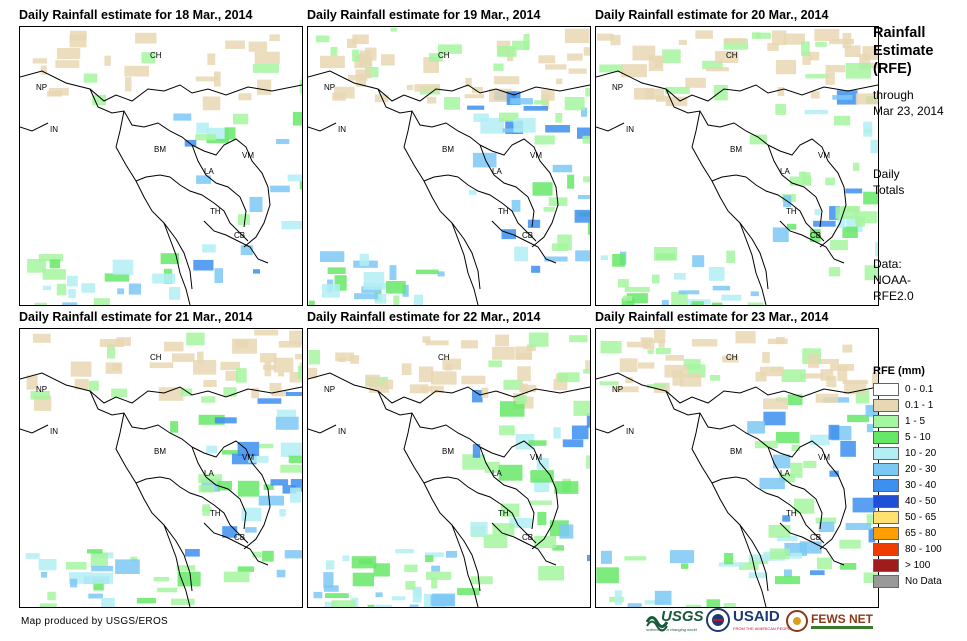 Image resolution: width=967 pixels, height=641 pixels. What do you see at coordinates (630, 431) in the screenshot?
I see `country-label-in: IN` at bounding box center [630, 431].